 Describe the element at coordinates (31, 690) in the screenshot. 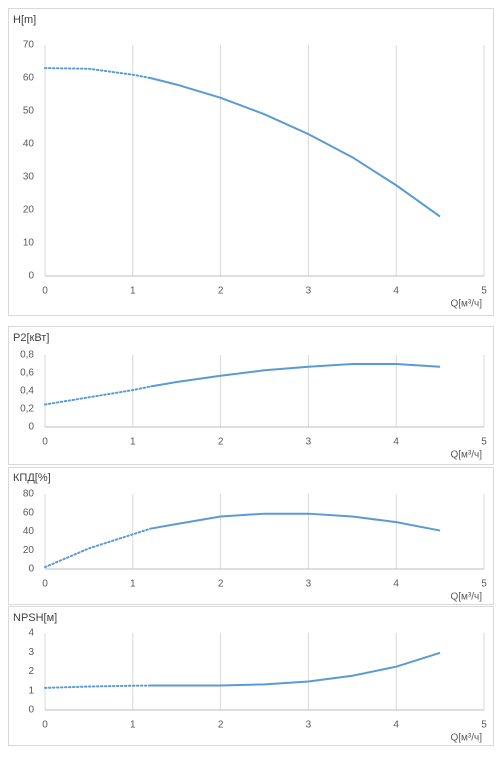

I see `y-tick-label: 1` at that location.